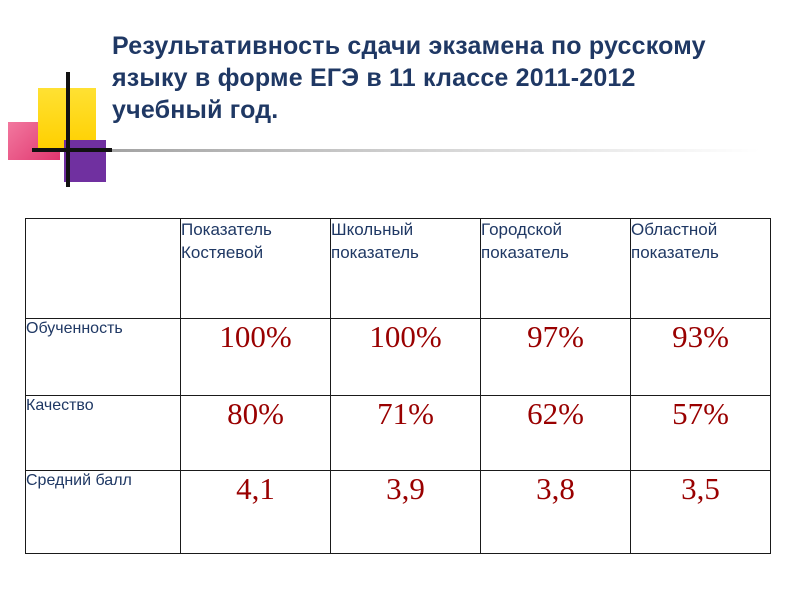 This screenshot has width=800, height=600. What do you see at coordinates (555, 357) in the screenshot?
I see `table-cell: 97%` at bounding box center [555, 357].